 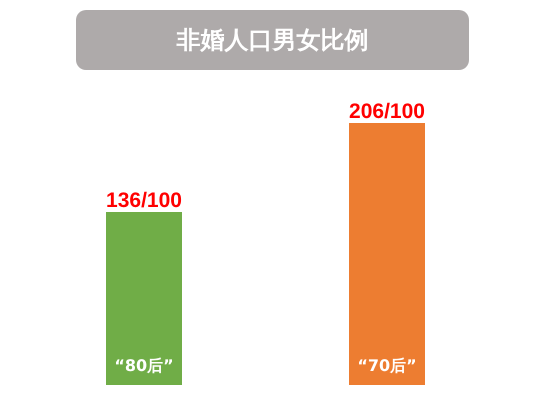 What do you see at coordinates (387, 365) in the screenshot?
I see `x-tick-label: “70后”` at bounding box center [387, 365].